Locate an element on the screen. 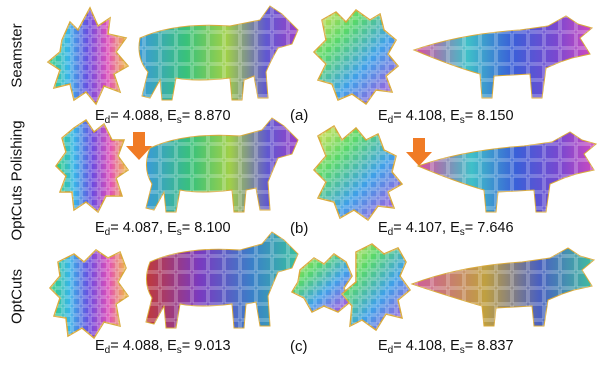 This screenshot has height=365, width=597. metric-triceratops-a: Ed= 4.108, Es= 8.150 is located at coordinates (446, 117).